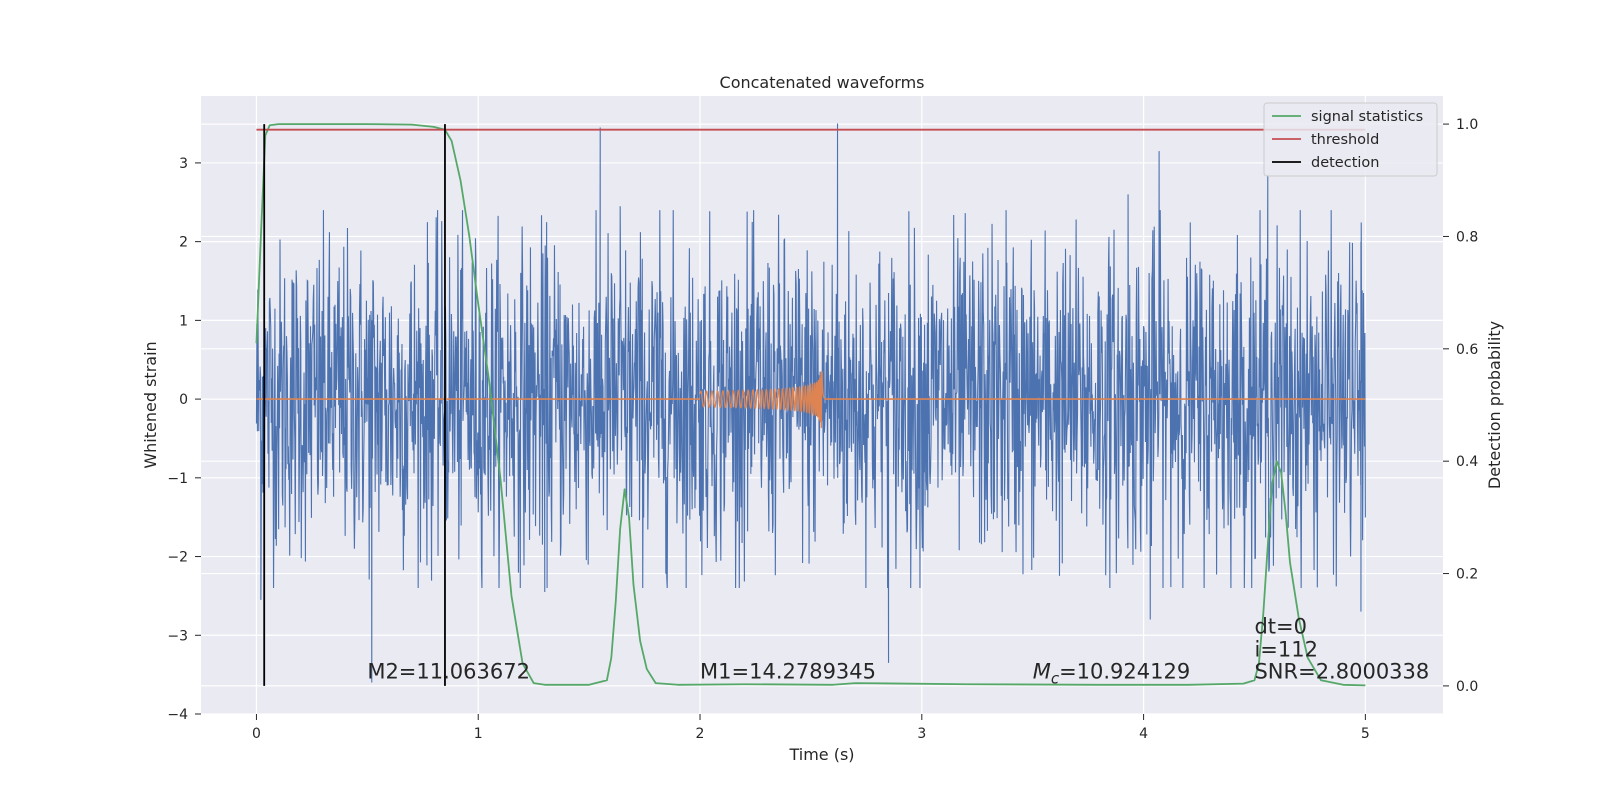  Describe the element at coordinates (1494, 405) in the screenshot. I see `y2-axis-label: Detection probability` at that location.